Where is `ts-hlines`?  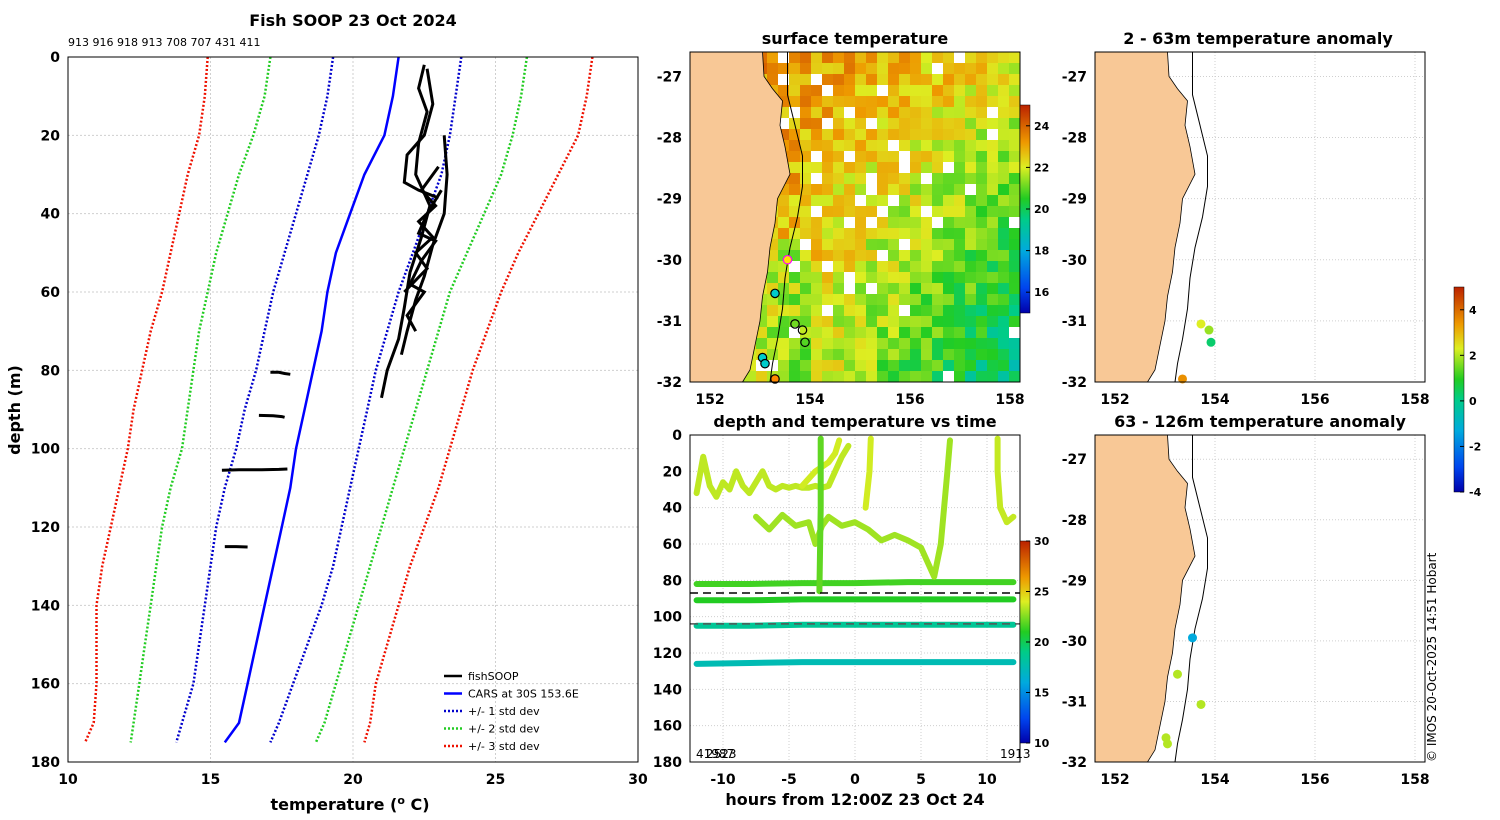 ts-hlines is located at coordinates (855, 608).